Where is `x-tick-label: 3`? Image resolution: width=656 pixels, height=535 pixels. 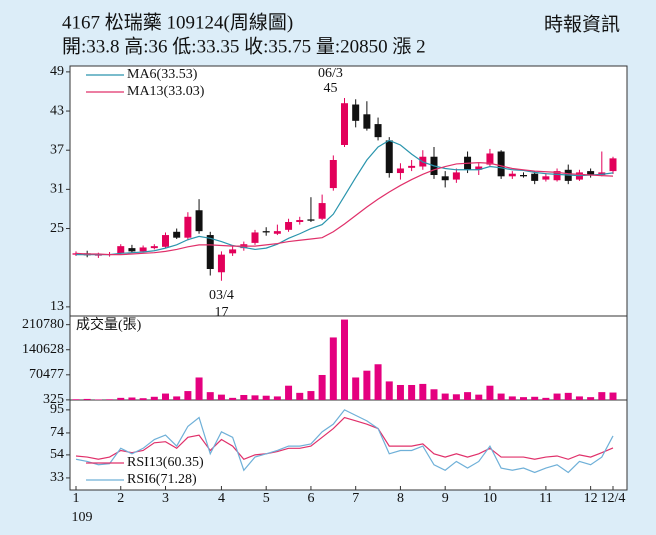 x-tick-label: 3 is located at coordinates (165, 498).